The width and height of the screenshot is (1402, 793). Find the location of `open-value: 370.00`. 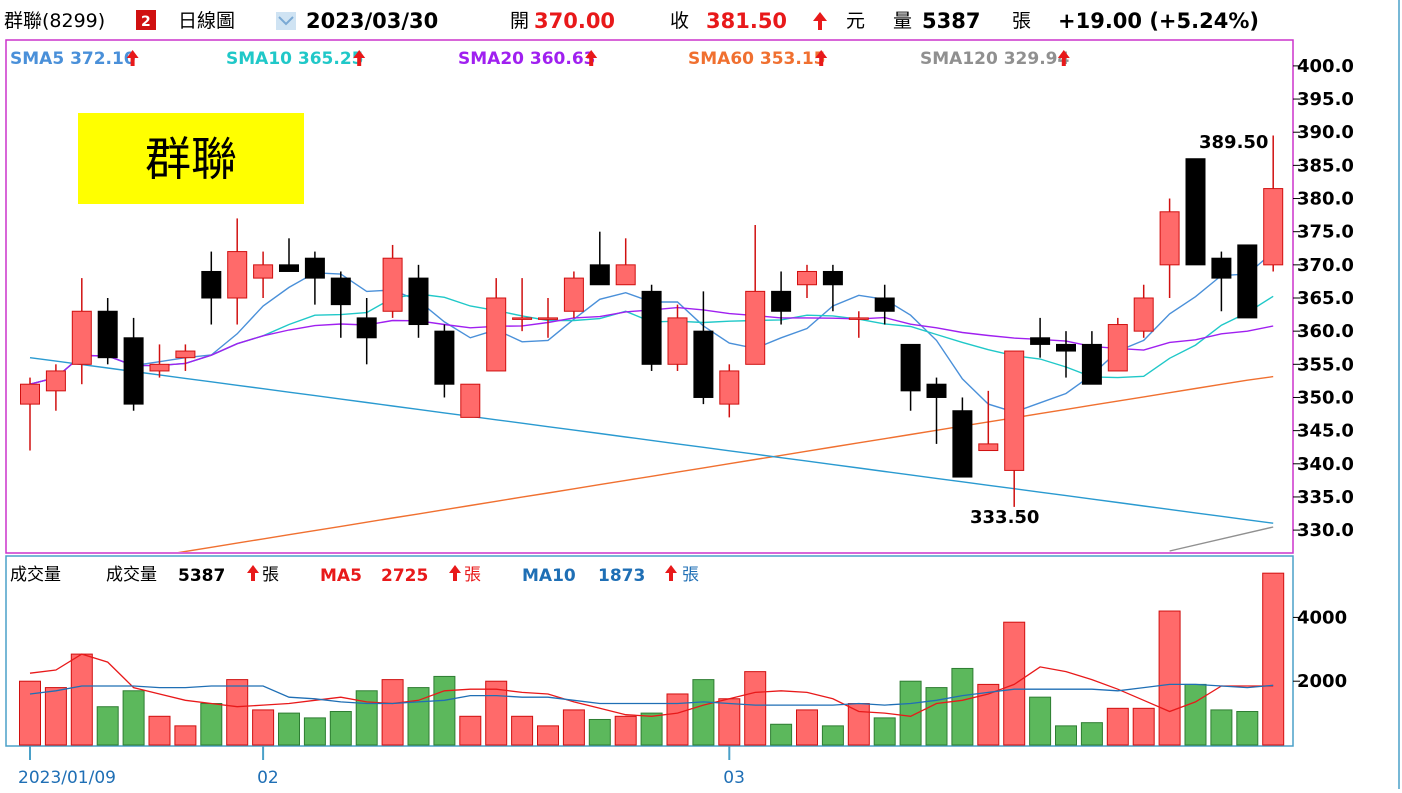

open-value: 370.00 is located at coordinates (574, 21).